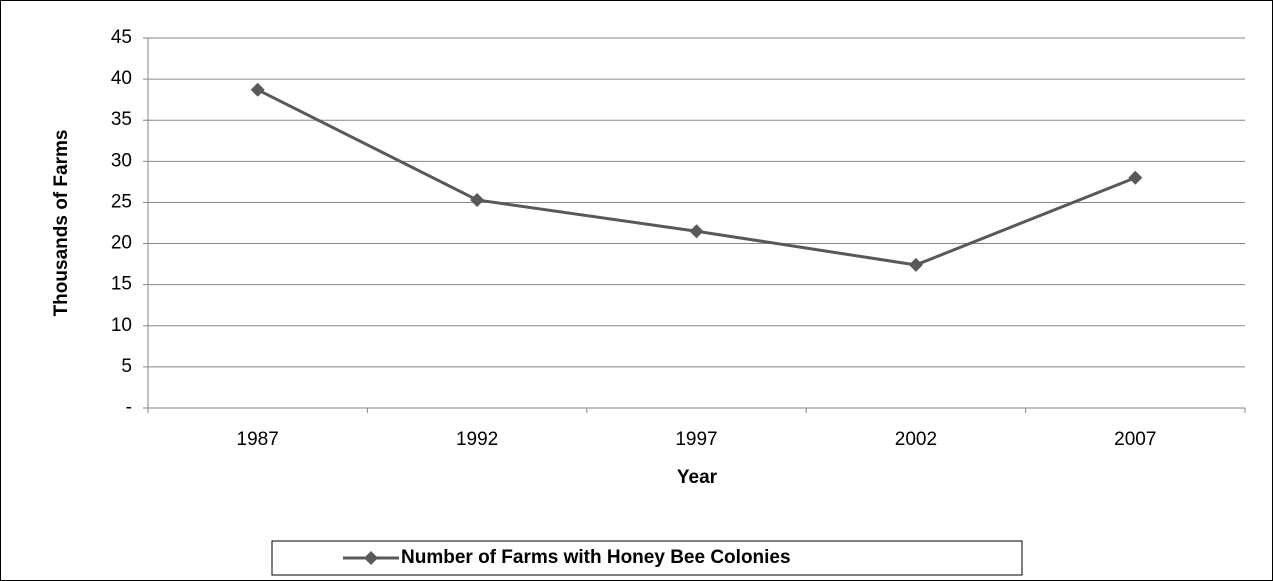 The image size is (1273, 581). What do you see at coordinates (61, 223) in the screenshot?
I see `y-axis-title: Thousands of Farms` at bounding box center [61, 223].